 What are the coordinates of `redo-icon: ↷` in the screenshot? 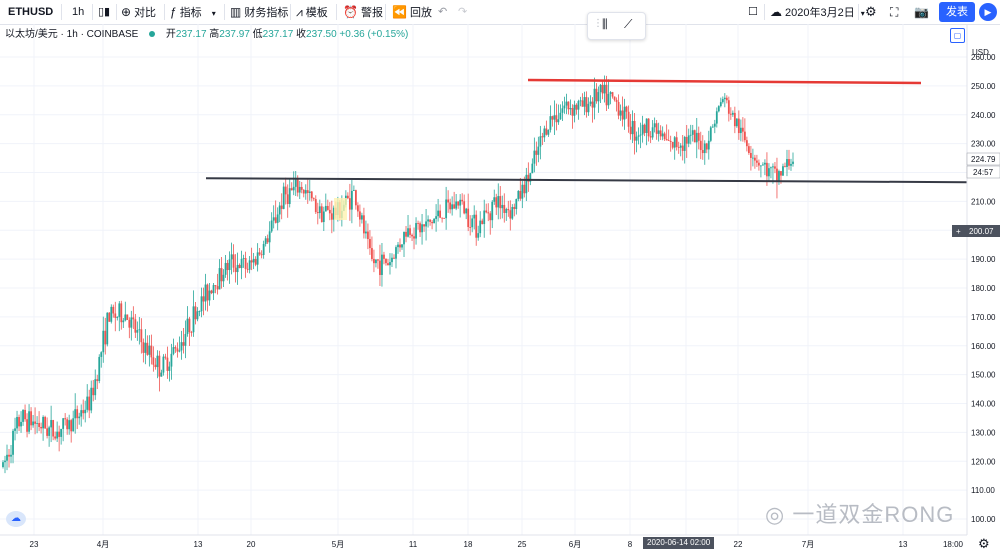 It's located at (463, 12).